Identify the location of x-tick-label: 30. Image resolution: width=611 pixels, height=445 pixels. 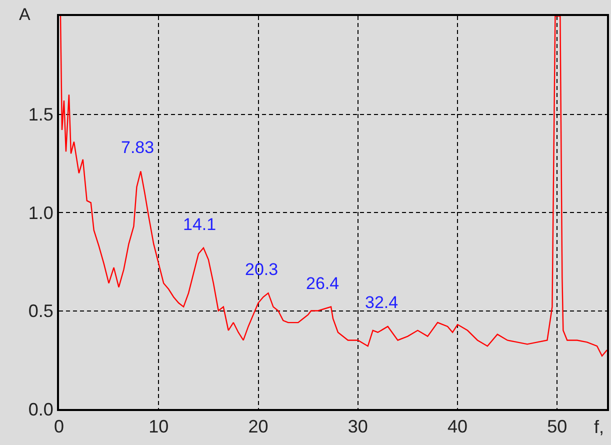
(358, 426).